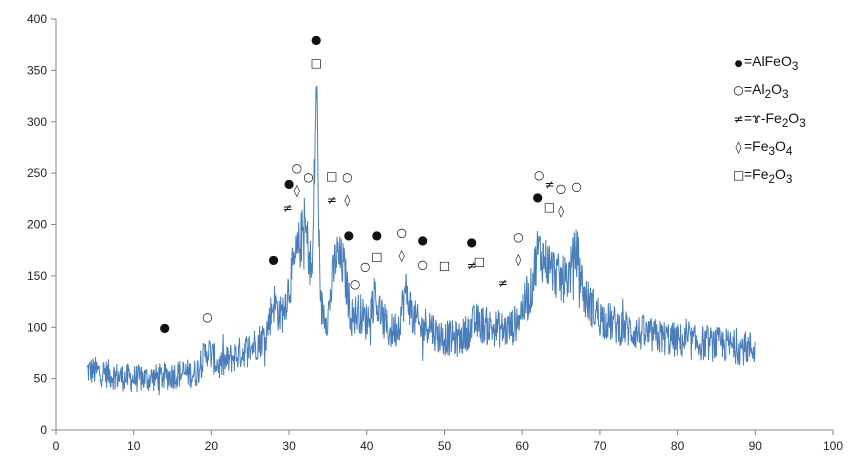 The width and height of the screenshot is (850, 461). What do you see at coordinates (738, 146) in the screenshot?
I see `legend-symbol: ◊` at bounding box center [738, 146].